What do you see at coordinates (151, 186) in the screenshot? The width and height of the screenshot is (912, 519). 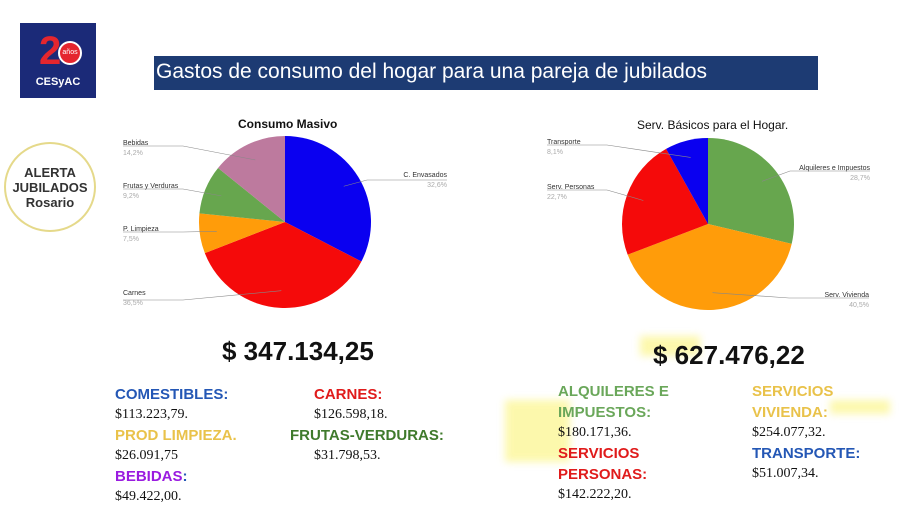 I see `label-frutas: Frutas y Verduras` at bounding box center [151, 186].